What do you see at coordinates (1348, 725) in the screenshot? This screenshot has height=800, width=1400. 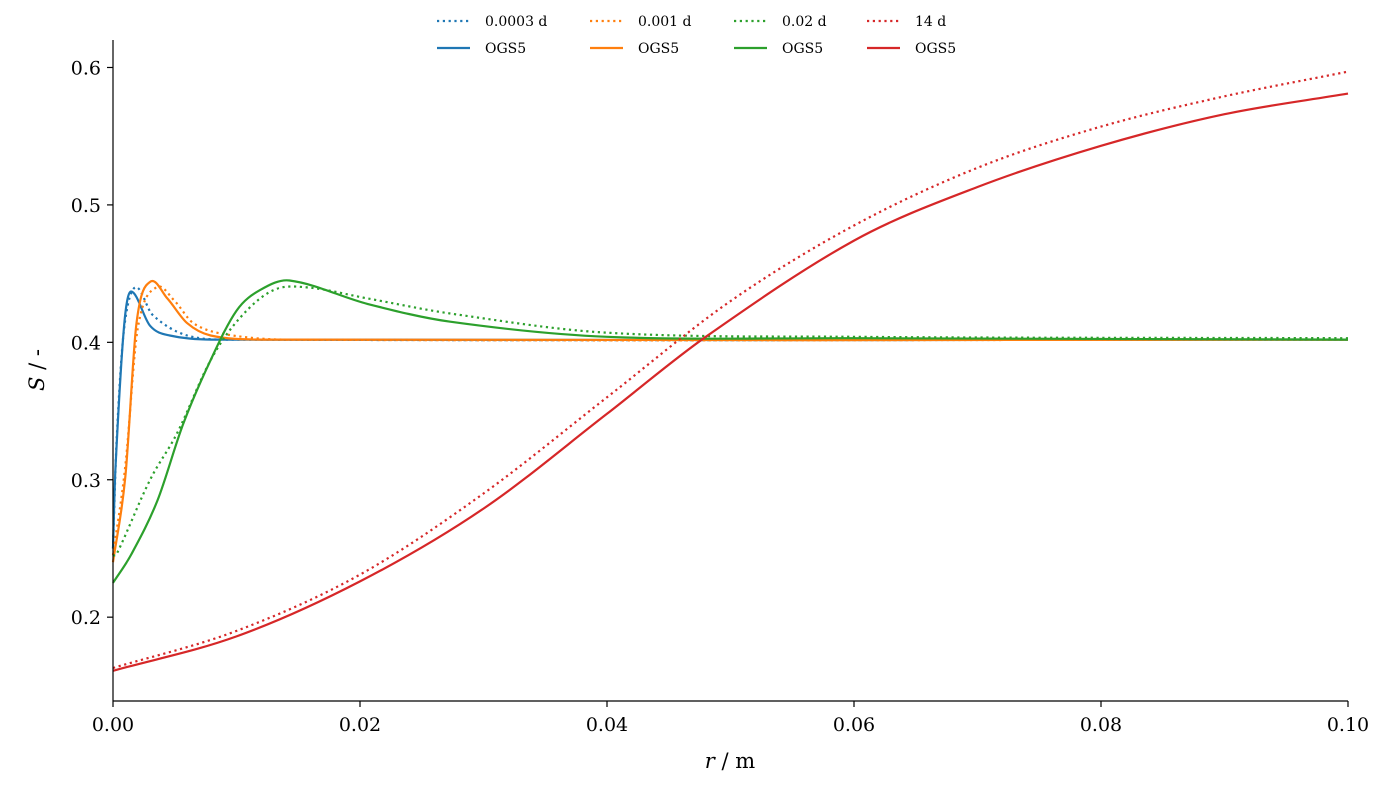 I see `x-tick-label: 0.10` at bounding box center [1348, 725].